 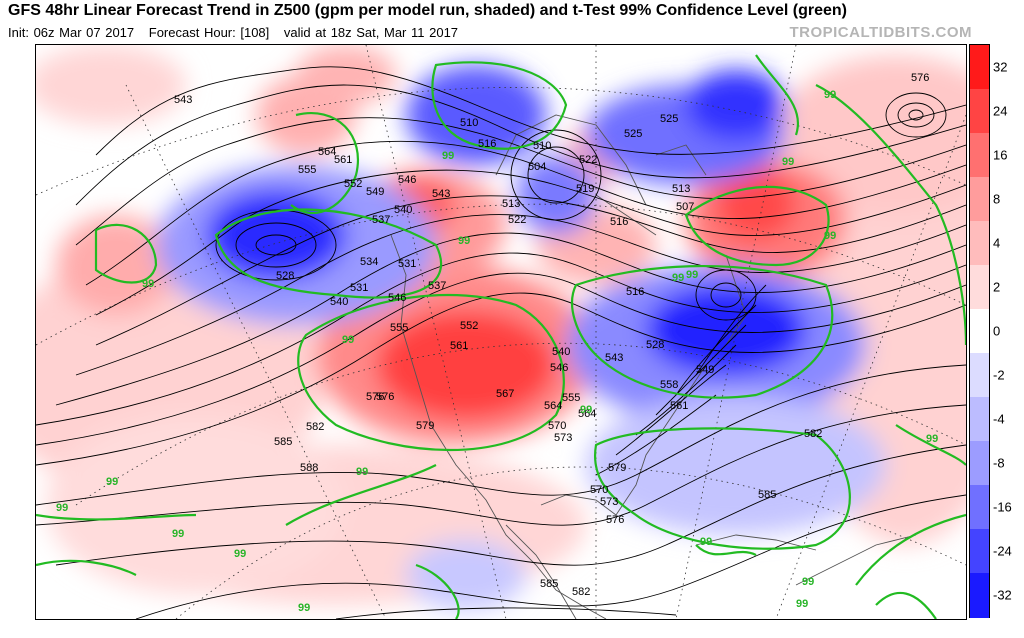 I want to click on height-contour-label: 588, so click(x=309, y=468).